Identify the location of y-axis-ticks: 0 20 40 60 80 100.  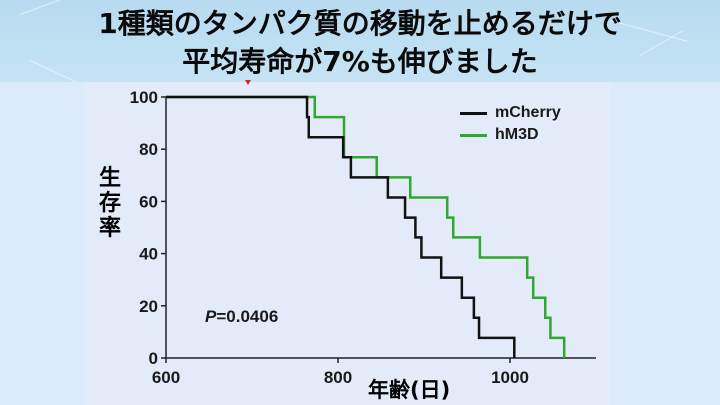
(148, 228).